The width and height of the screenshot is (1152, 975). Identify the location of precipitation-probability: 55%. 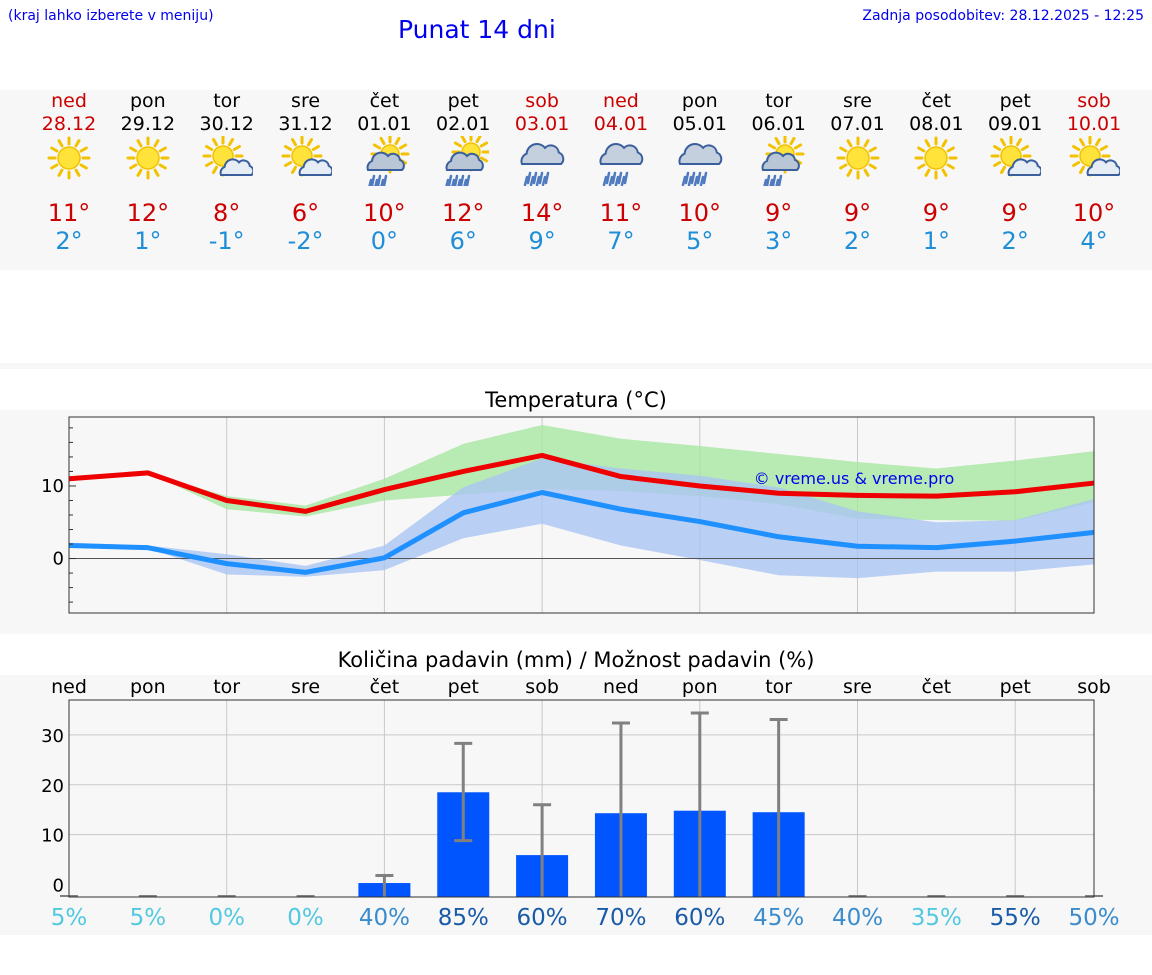
(1015, 918).